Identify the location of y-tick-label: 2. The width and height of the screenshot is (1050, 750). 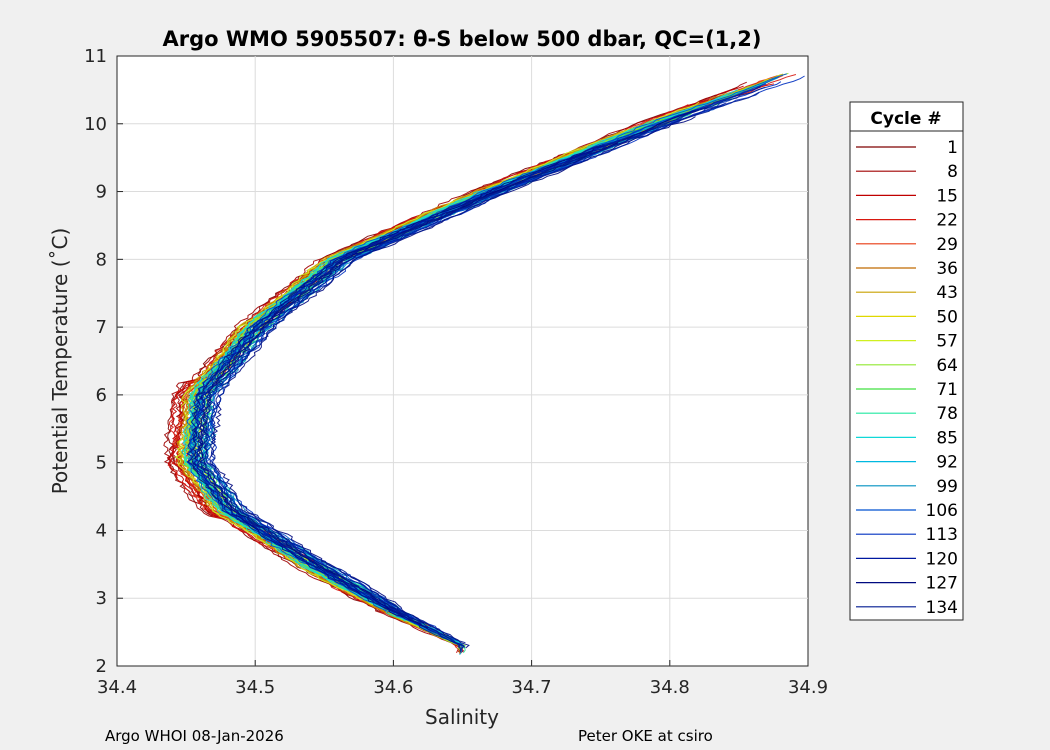
(101, 666).